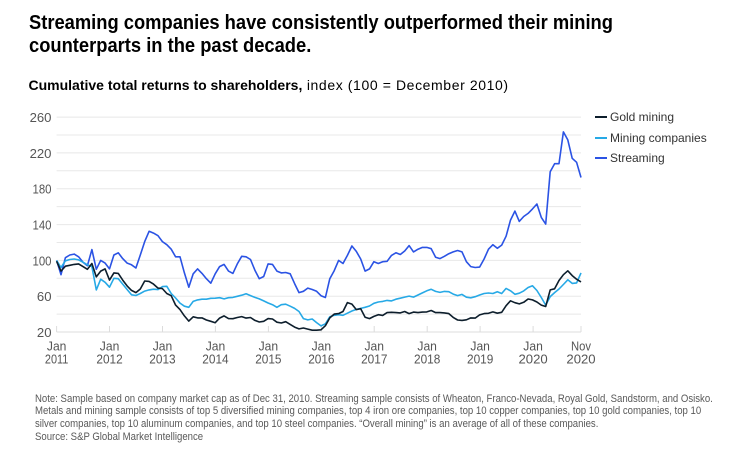  Describe the element at coordinates (268, 359) in the screenshot. I see `svg-text: 2015` at that location.